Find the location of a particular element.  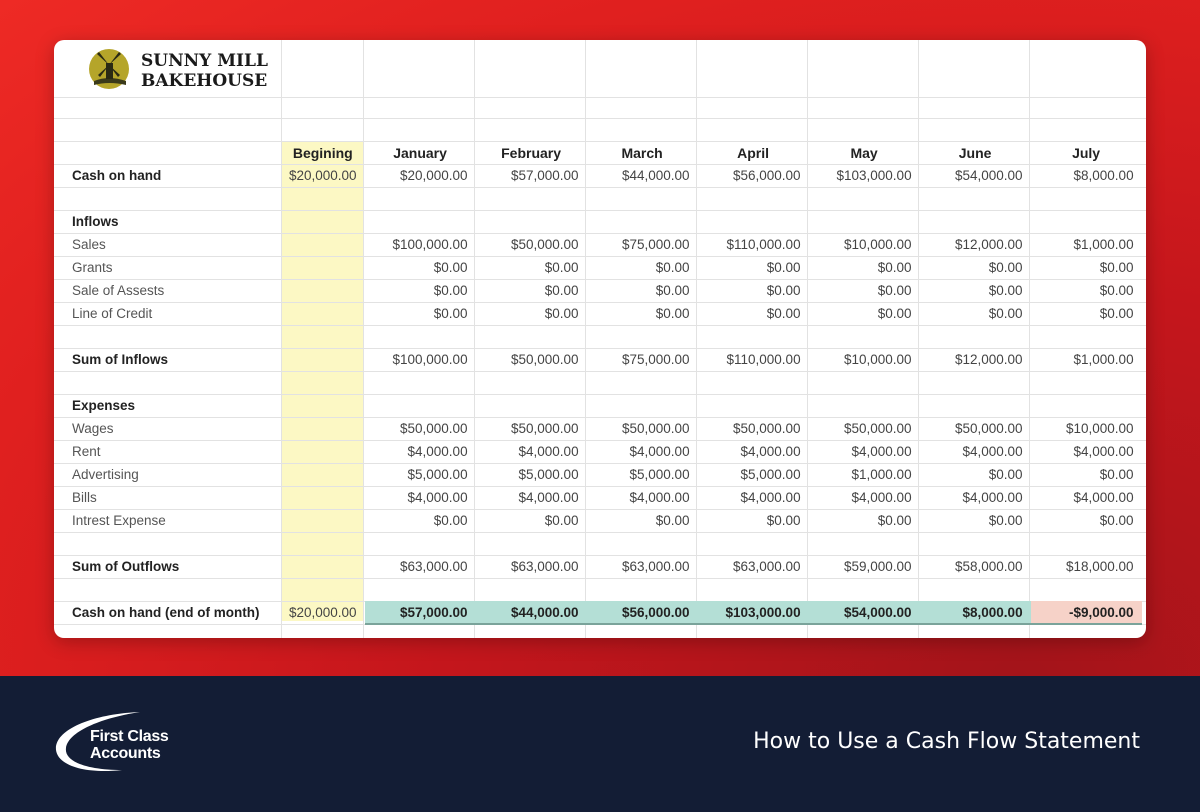

value-cell: $63,000.00 is located at coordinates (545, 566).